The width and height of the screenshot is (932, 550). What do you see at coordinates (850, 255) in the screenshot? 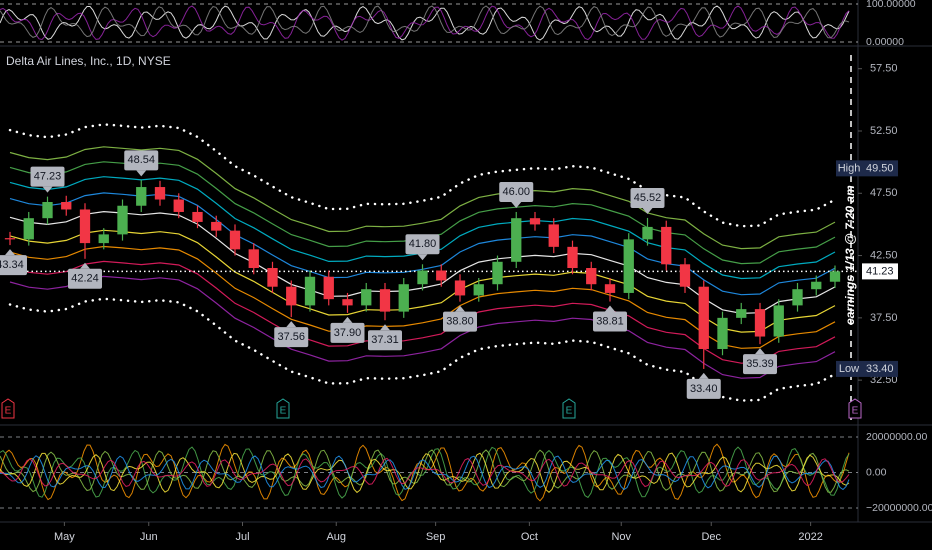
I see `annotation: earnings 1/13 @ 7:20 am` at bounding box center [850, 255].